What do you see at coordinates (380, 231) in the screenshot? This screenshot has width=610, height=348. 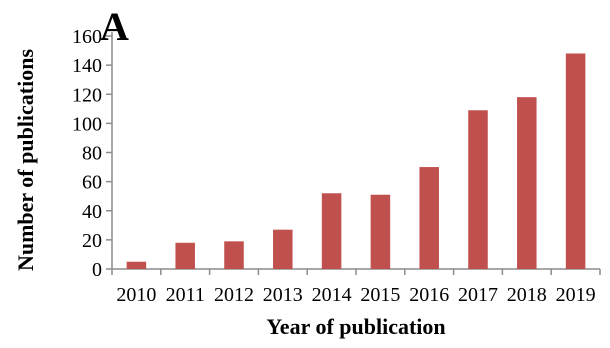 I see `bar-2015` at bounding box center [380, 231].